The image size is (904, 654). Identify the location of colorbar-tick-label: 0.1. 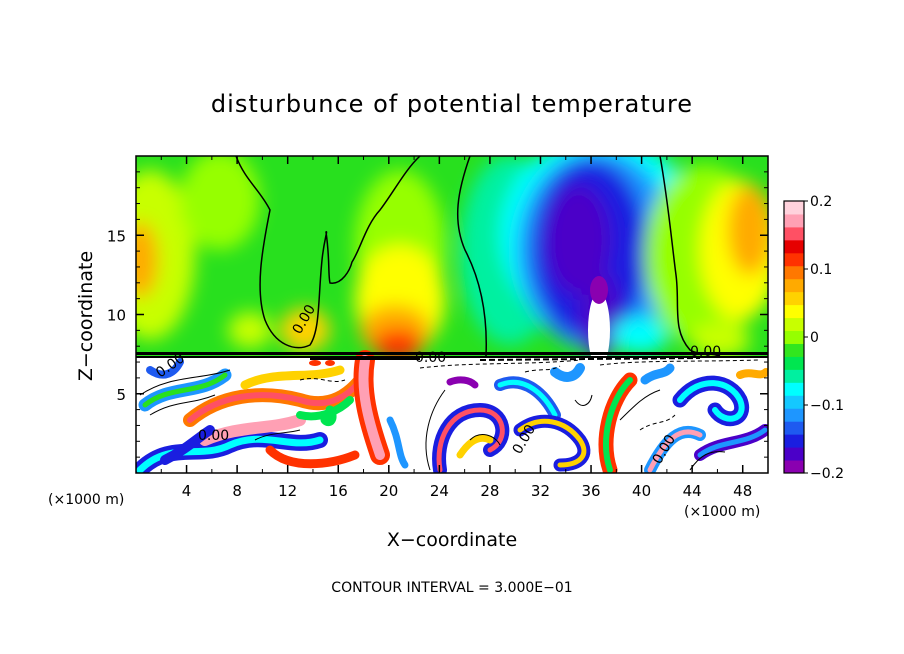
(821, 270).